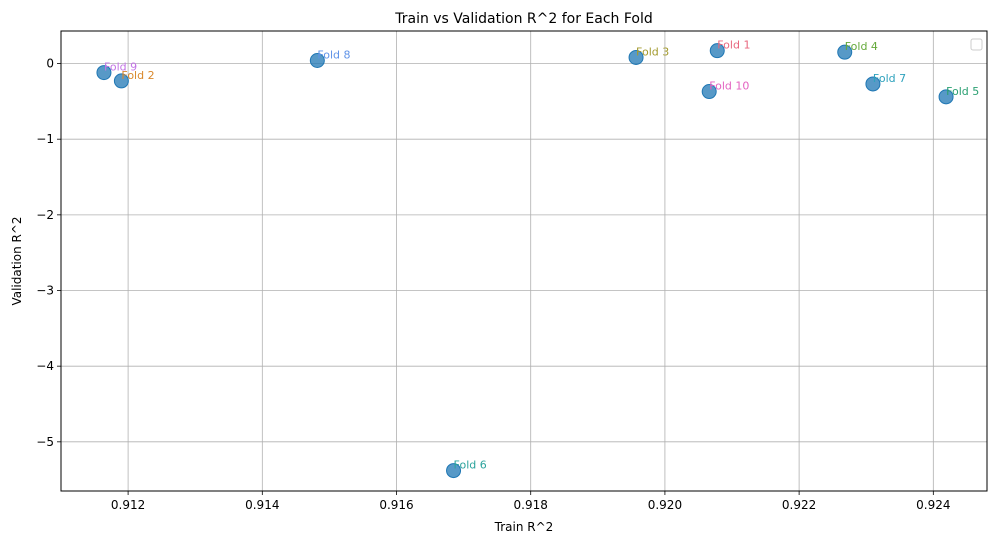 The width and height of the screenshot is (999, 547). I want to click on x-tick-label: 0.920, so click(665, 505).